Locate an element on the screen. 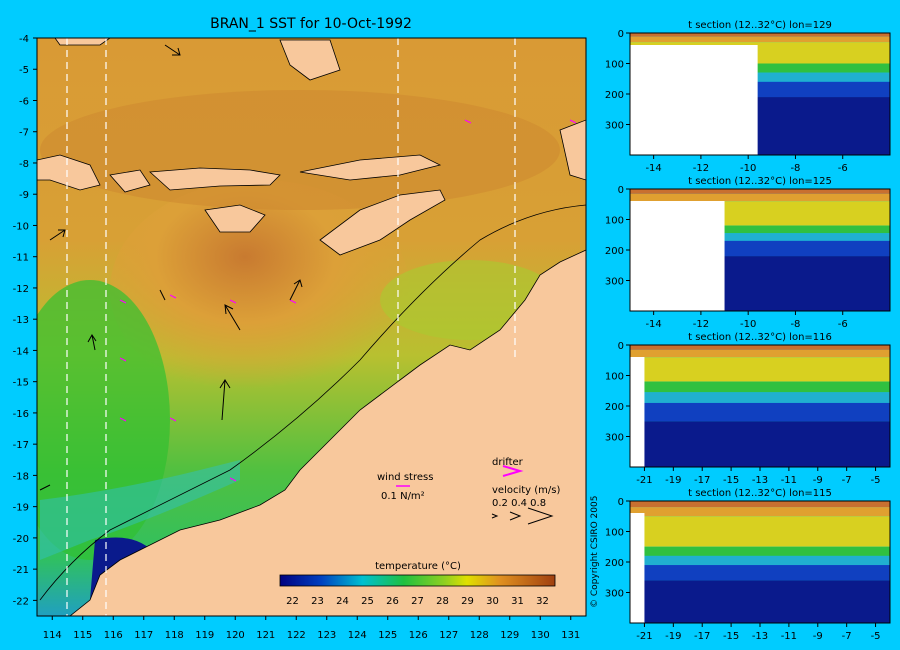  section-x-tick-label: -7 is located at coordinates (847, 480).